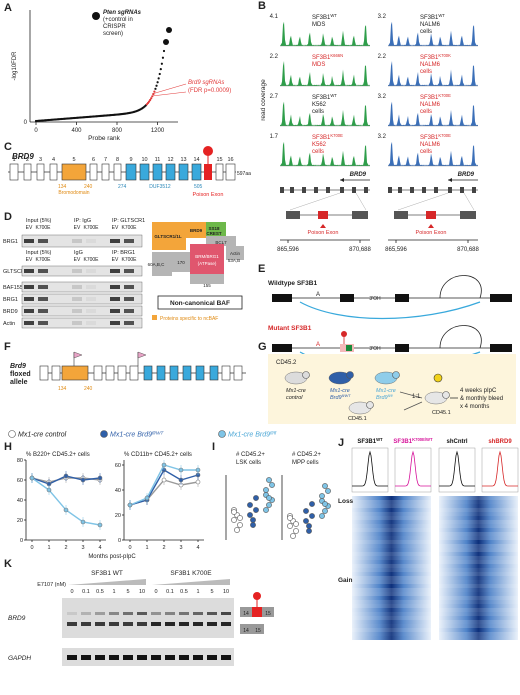  I want to click on lane-label: EV, so click(115, 260).